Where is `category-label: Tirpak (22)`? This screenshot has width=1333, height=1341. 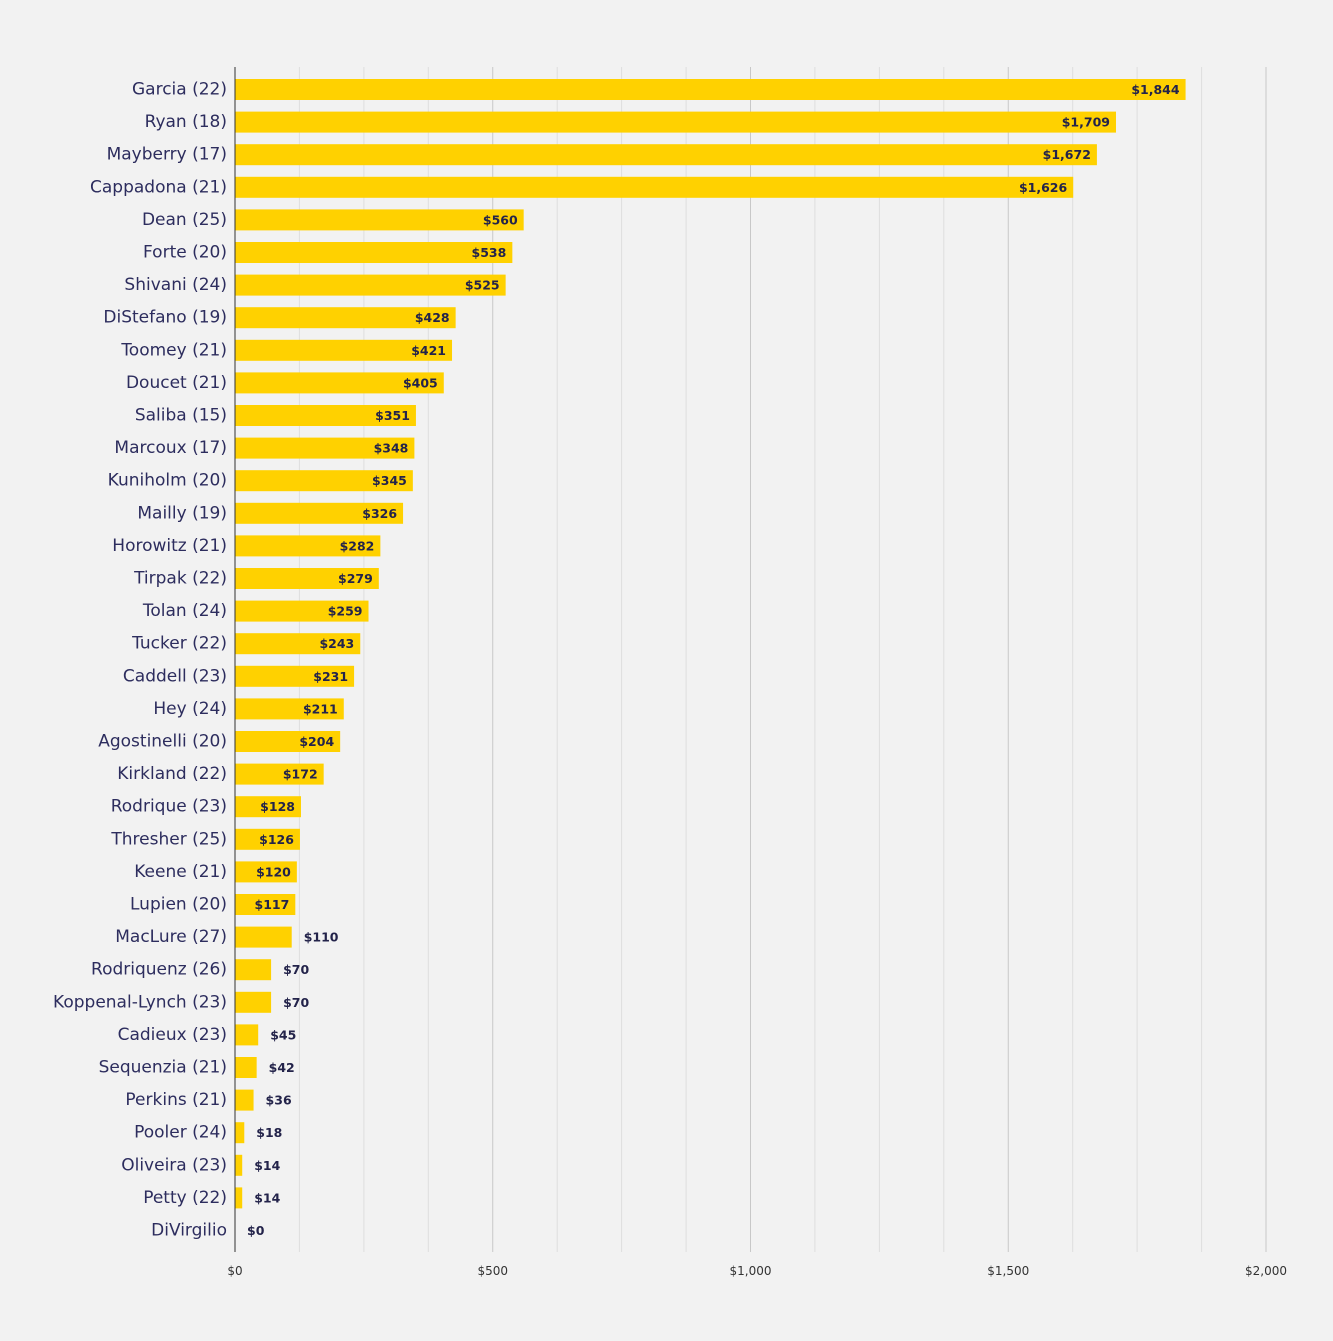
category-label: Tirpak (22) is located at coordinates (180, 579).